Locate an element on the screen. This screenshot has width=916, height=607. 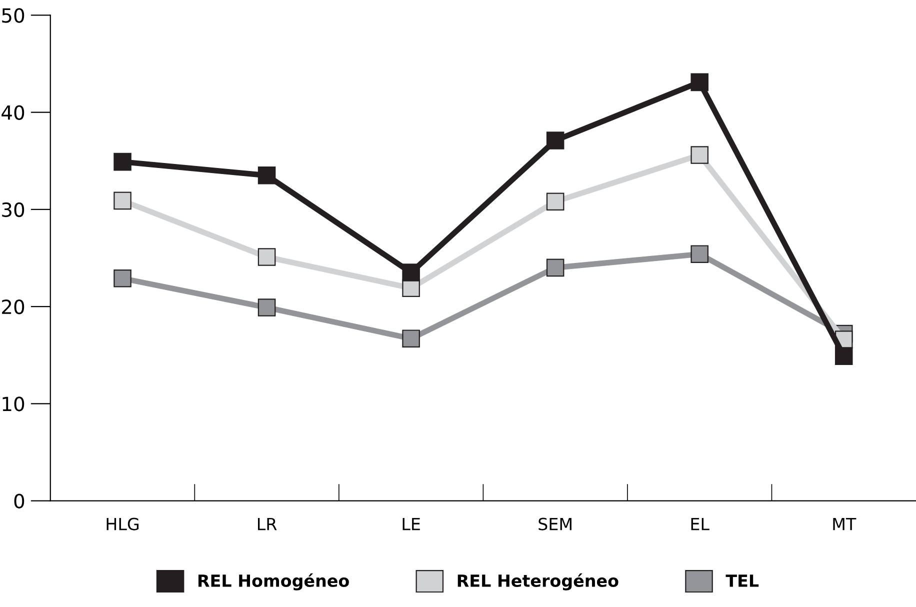
legend-label: REL Homogéneo is located at coordinates (273, 581).